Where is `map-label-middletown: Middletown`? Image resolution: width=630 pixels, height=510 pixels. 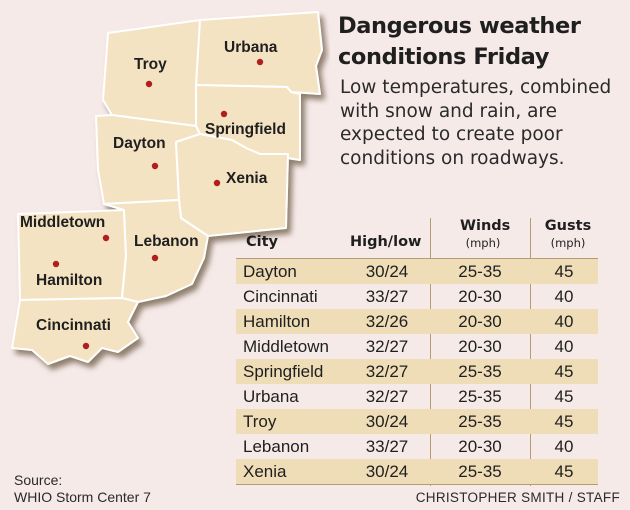 map-label-middletown: Middletown is located at coordinates (62, 222).